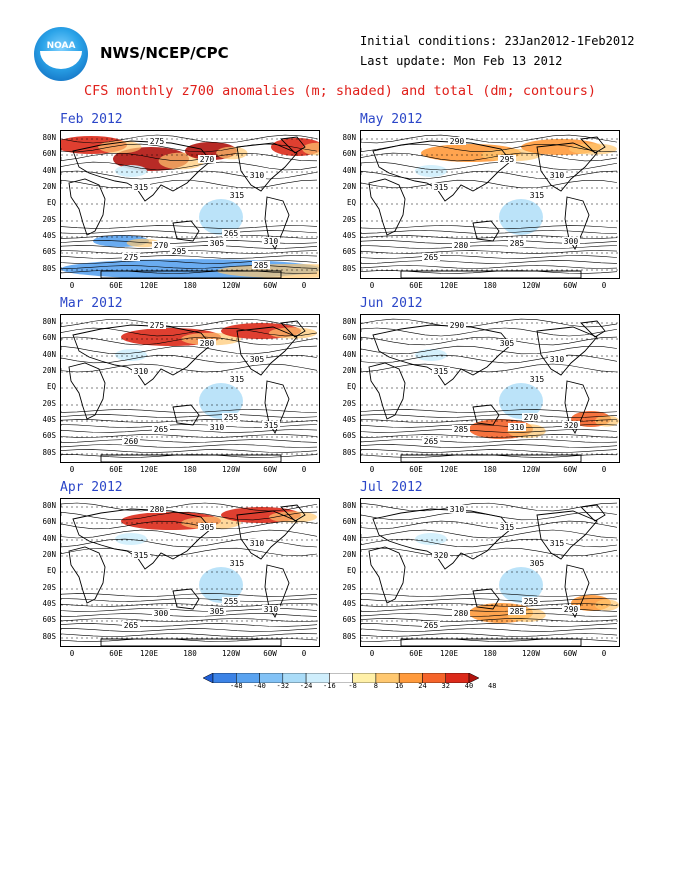 This screenshot has height=880, width=680. I want to click on contour-label: 305, so click(217, 611).